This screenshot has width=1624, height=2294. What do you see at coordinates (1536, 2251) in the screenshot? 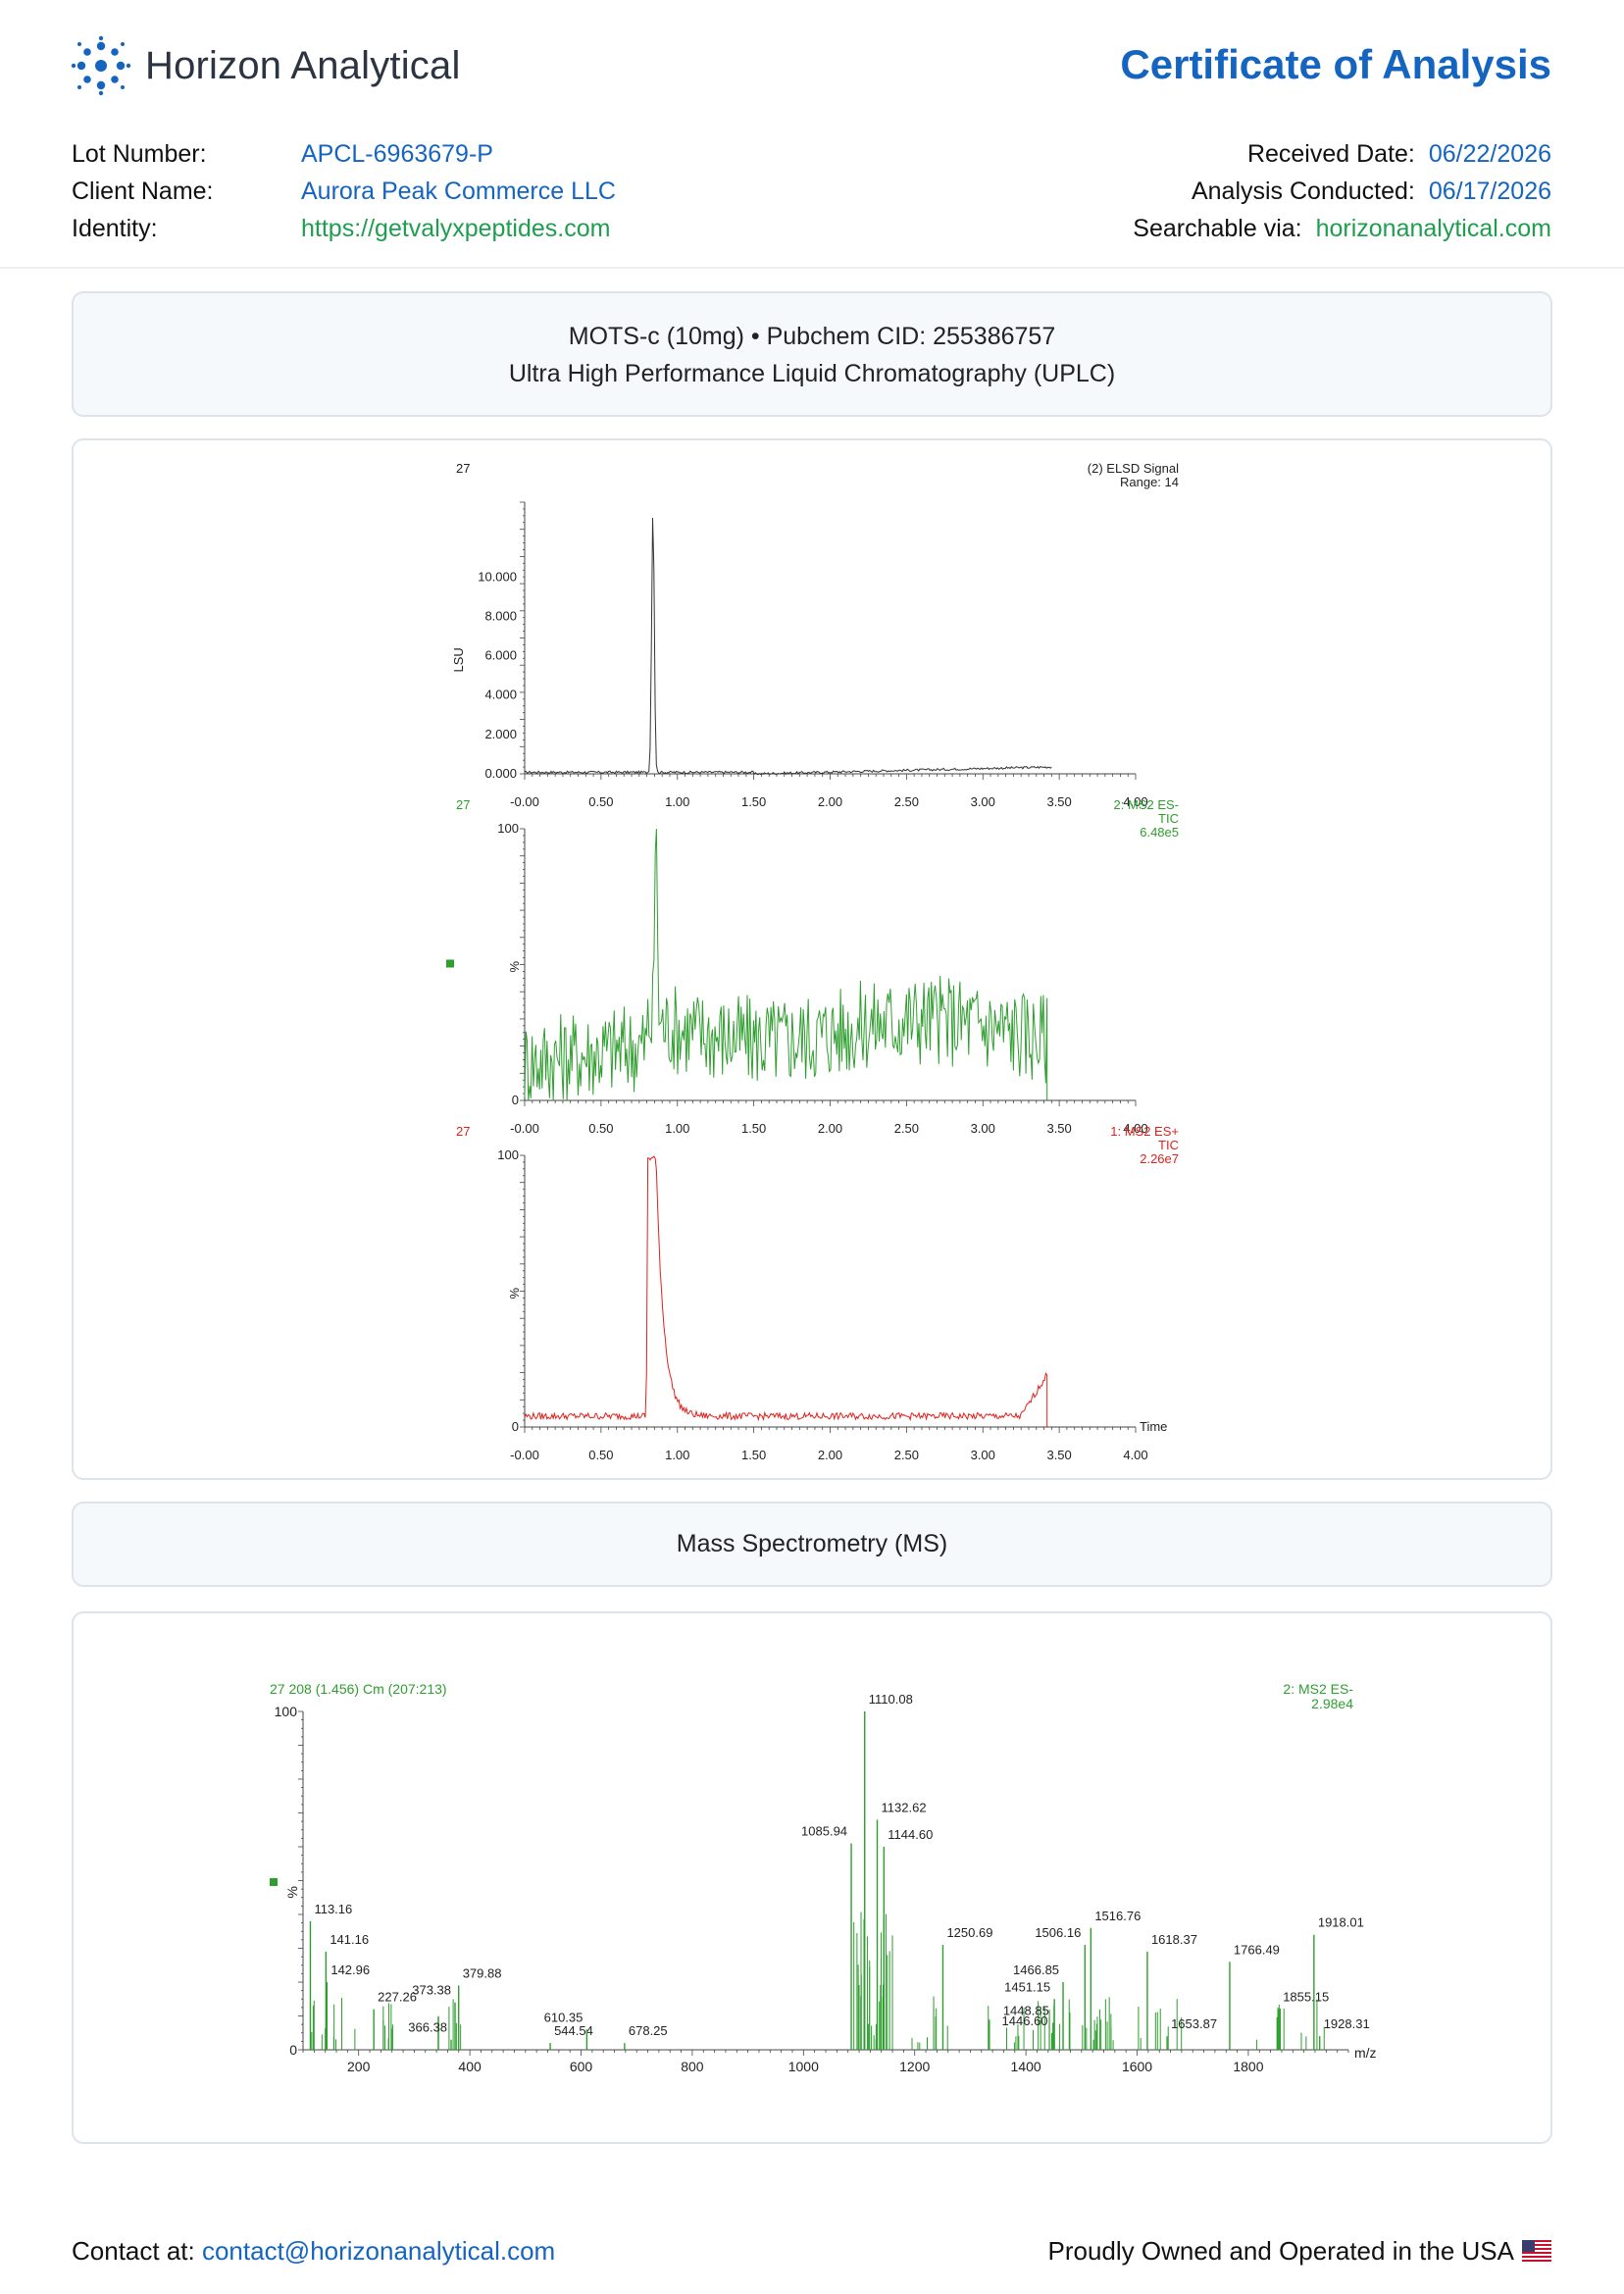
I see `us-flag-icon` at bounding box center [1536, 2251].